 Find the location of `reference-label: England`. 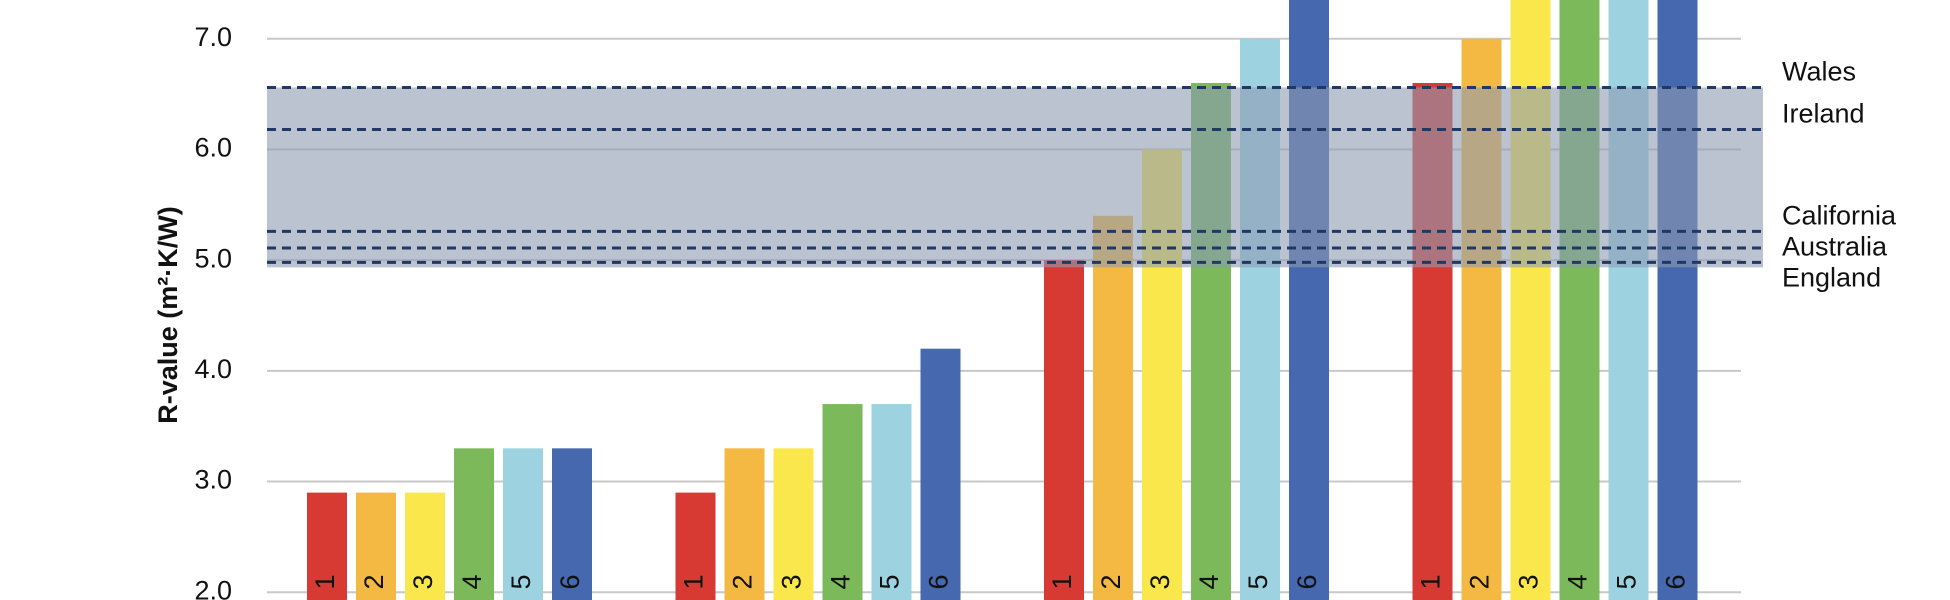

reference-label: England is located at coordinates (1831, 277).